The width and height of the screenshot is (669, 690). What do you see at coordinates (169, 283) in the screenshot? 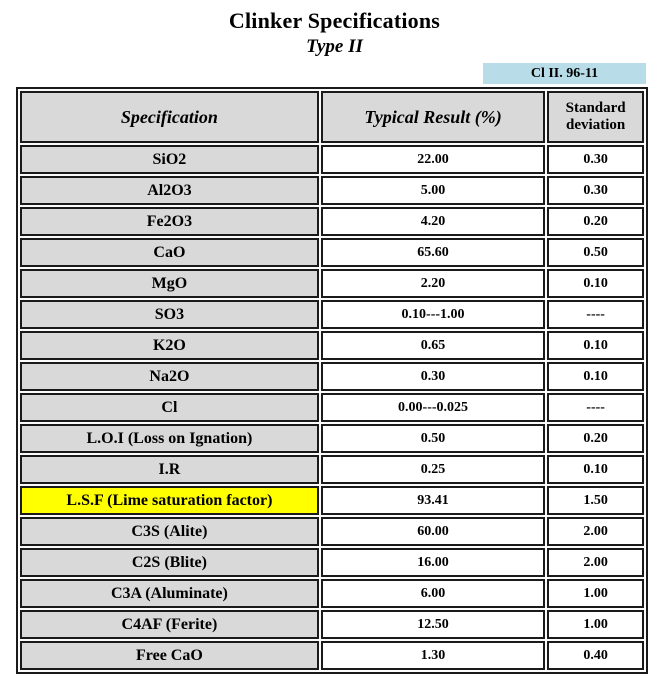
I see `spec-cell: MgO` at bounding box center [169, 283].